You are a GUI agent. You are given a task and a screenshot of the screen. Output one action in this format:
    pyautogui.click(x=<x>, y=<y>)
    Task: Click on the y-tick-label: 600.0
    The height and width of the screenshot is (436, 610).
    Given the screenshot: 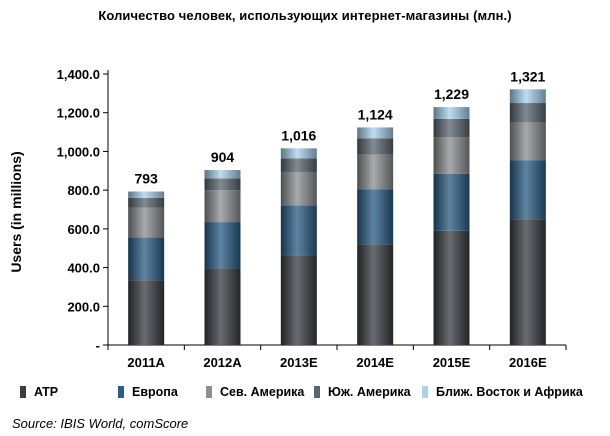 What is the action you would take?
    pyautogui.click(x=83, y=229)
    